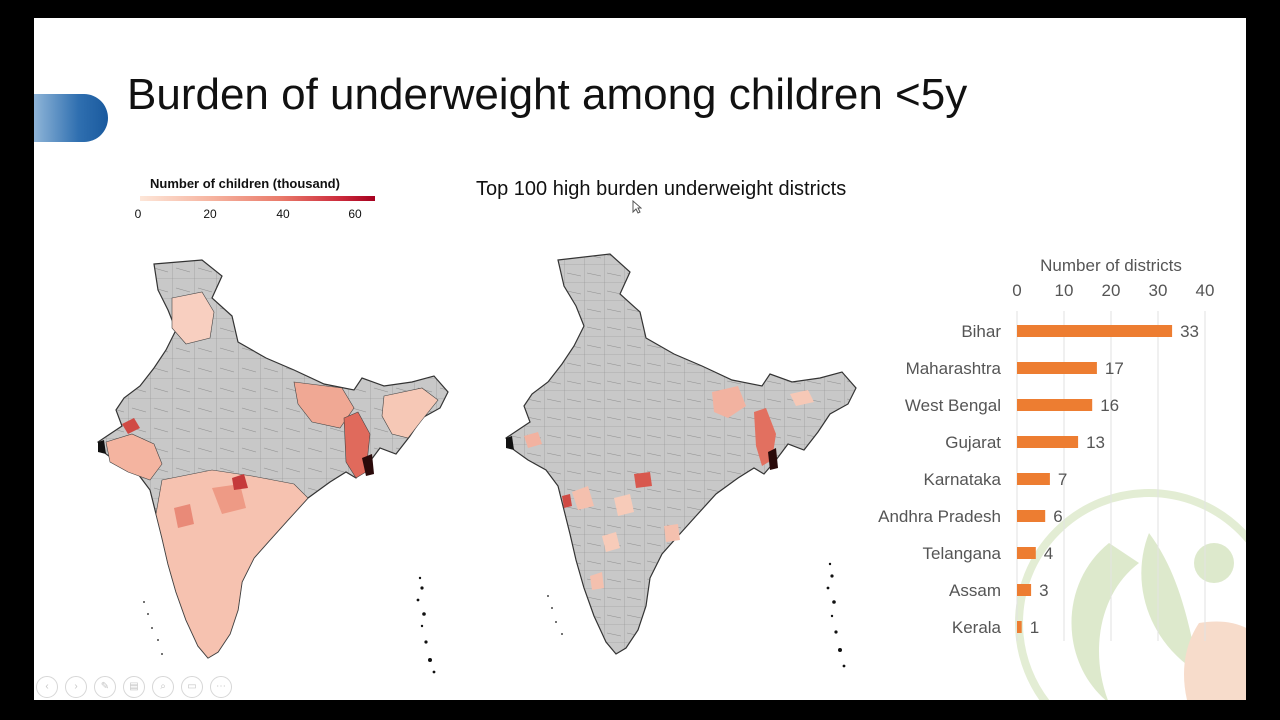  I want to click on data-label: 33, so click(1189, 331).